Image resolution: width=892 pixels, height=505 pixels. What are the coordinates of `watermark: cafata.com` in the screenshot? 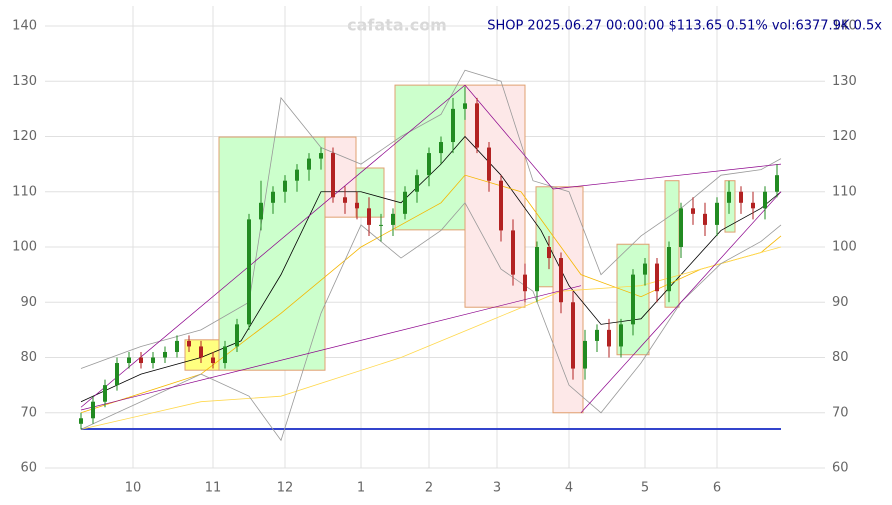 It's located at (397, 25).